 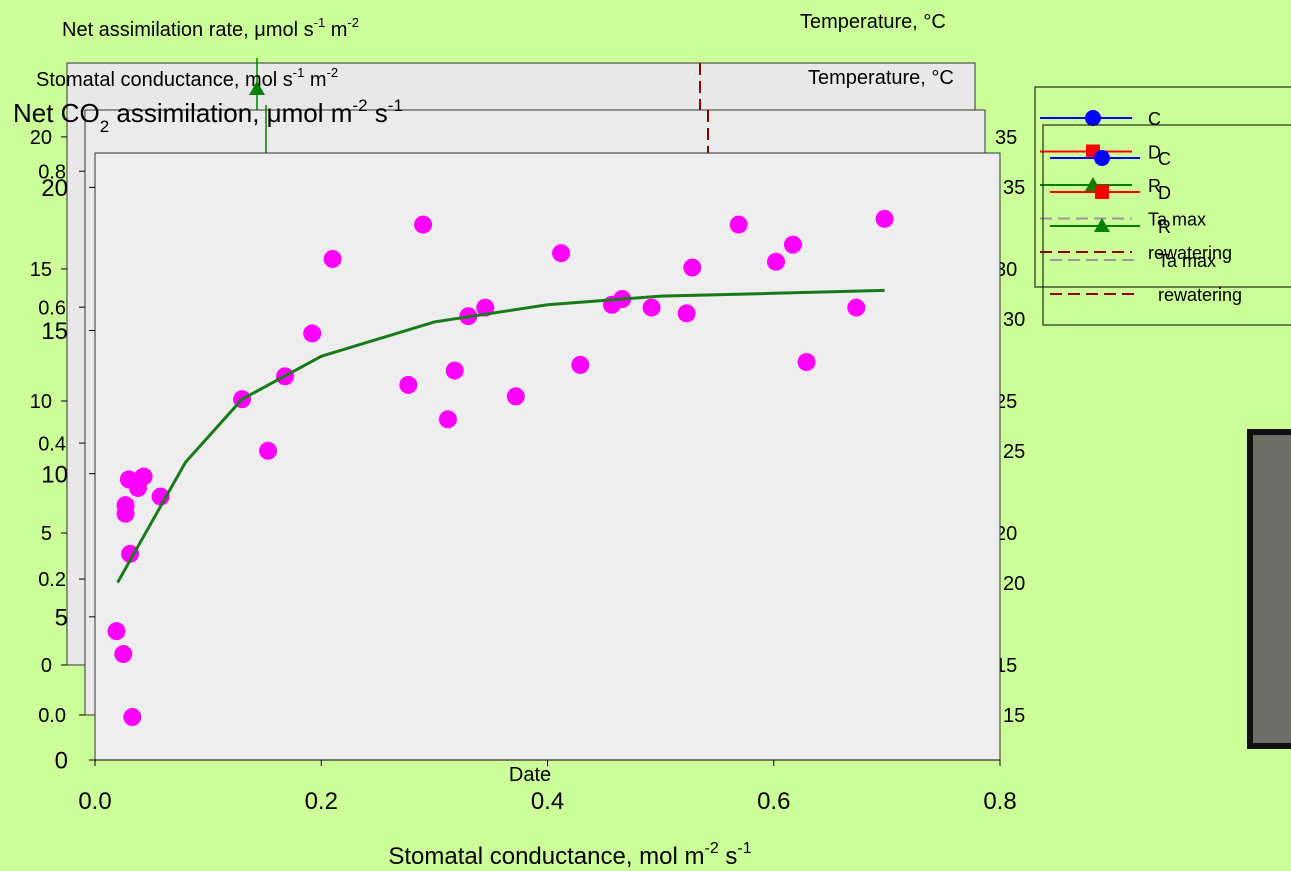 I want to click on x-tick-label: 0.6, so click(x=773, y=801).